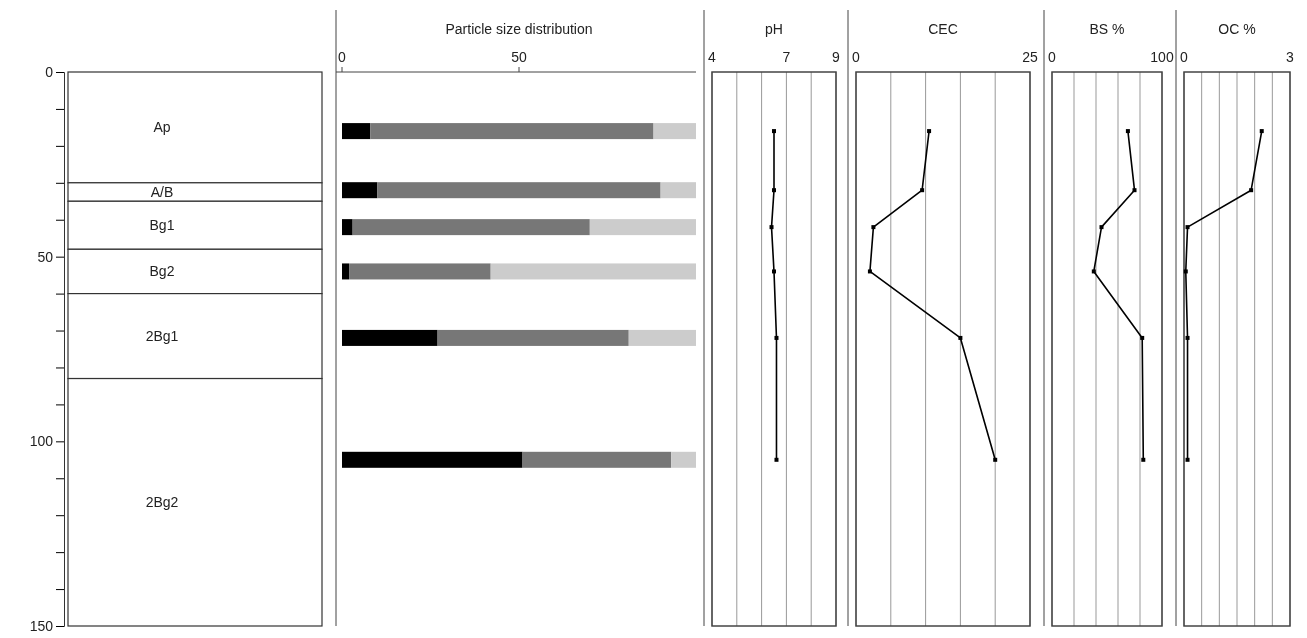 The height and width of the screenshot is (638, 1307). I want to click on series-label: Bg1, so click(162, 225).